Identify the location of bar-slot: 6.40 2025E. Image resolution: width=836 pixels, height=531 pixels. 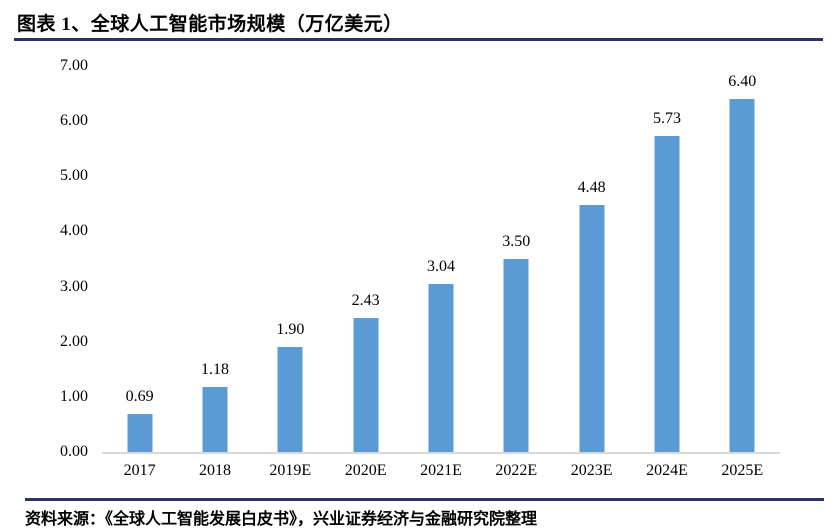
(742, 273).